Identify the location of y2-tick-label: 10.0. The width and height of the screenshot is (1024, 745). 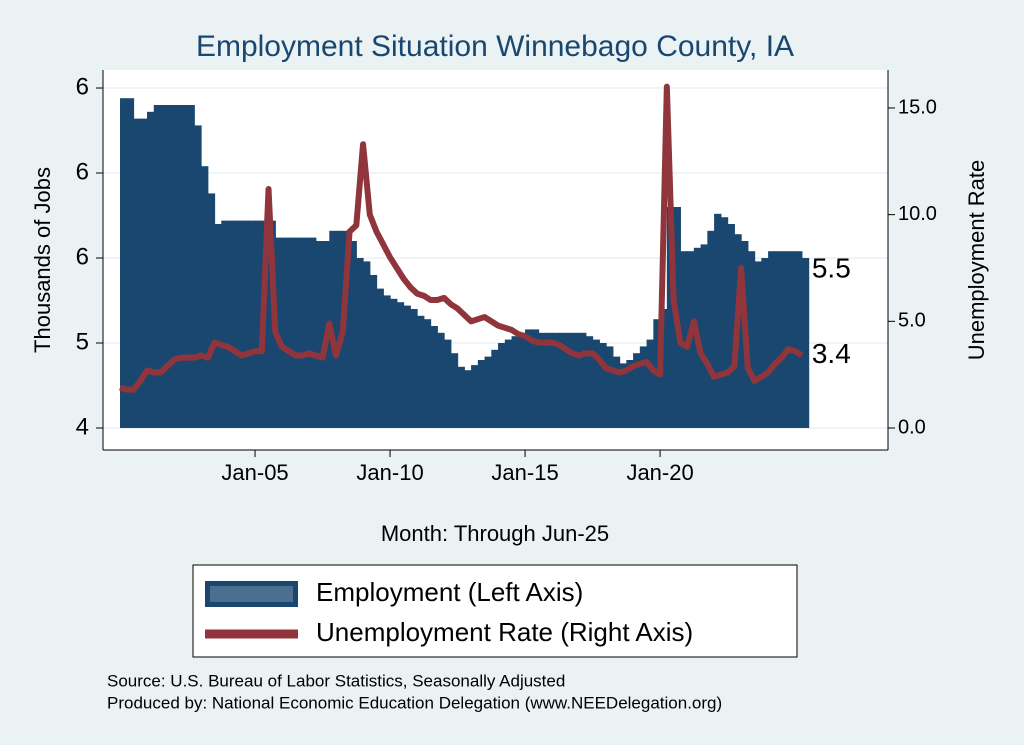
(917, 214).